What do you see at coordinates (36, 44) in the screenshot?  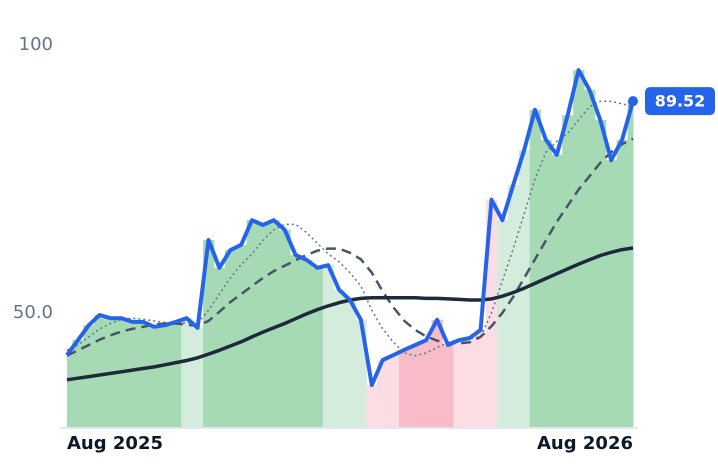 I see `y-tick-label: 100` at bounding box center [36, 44].